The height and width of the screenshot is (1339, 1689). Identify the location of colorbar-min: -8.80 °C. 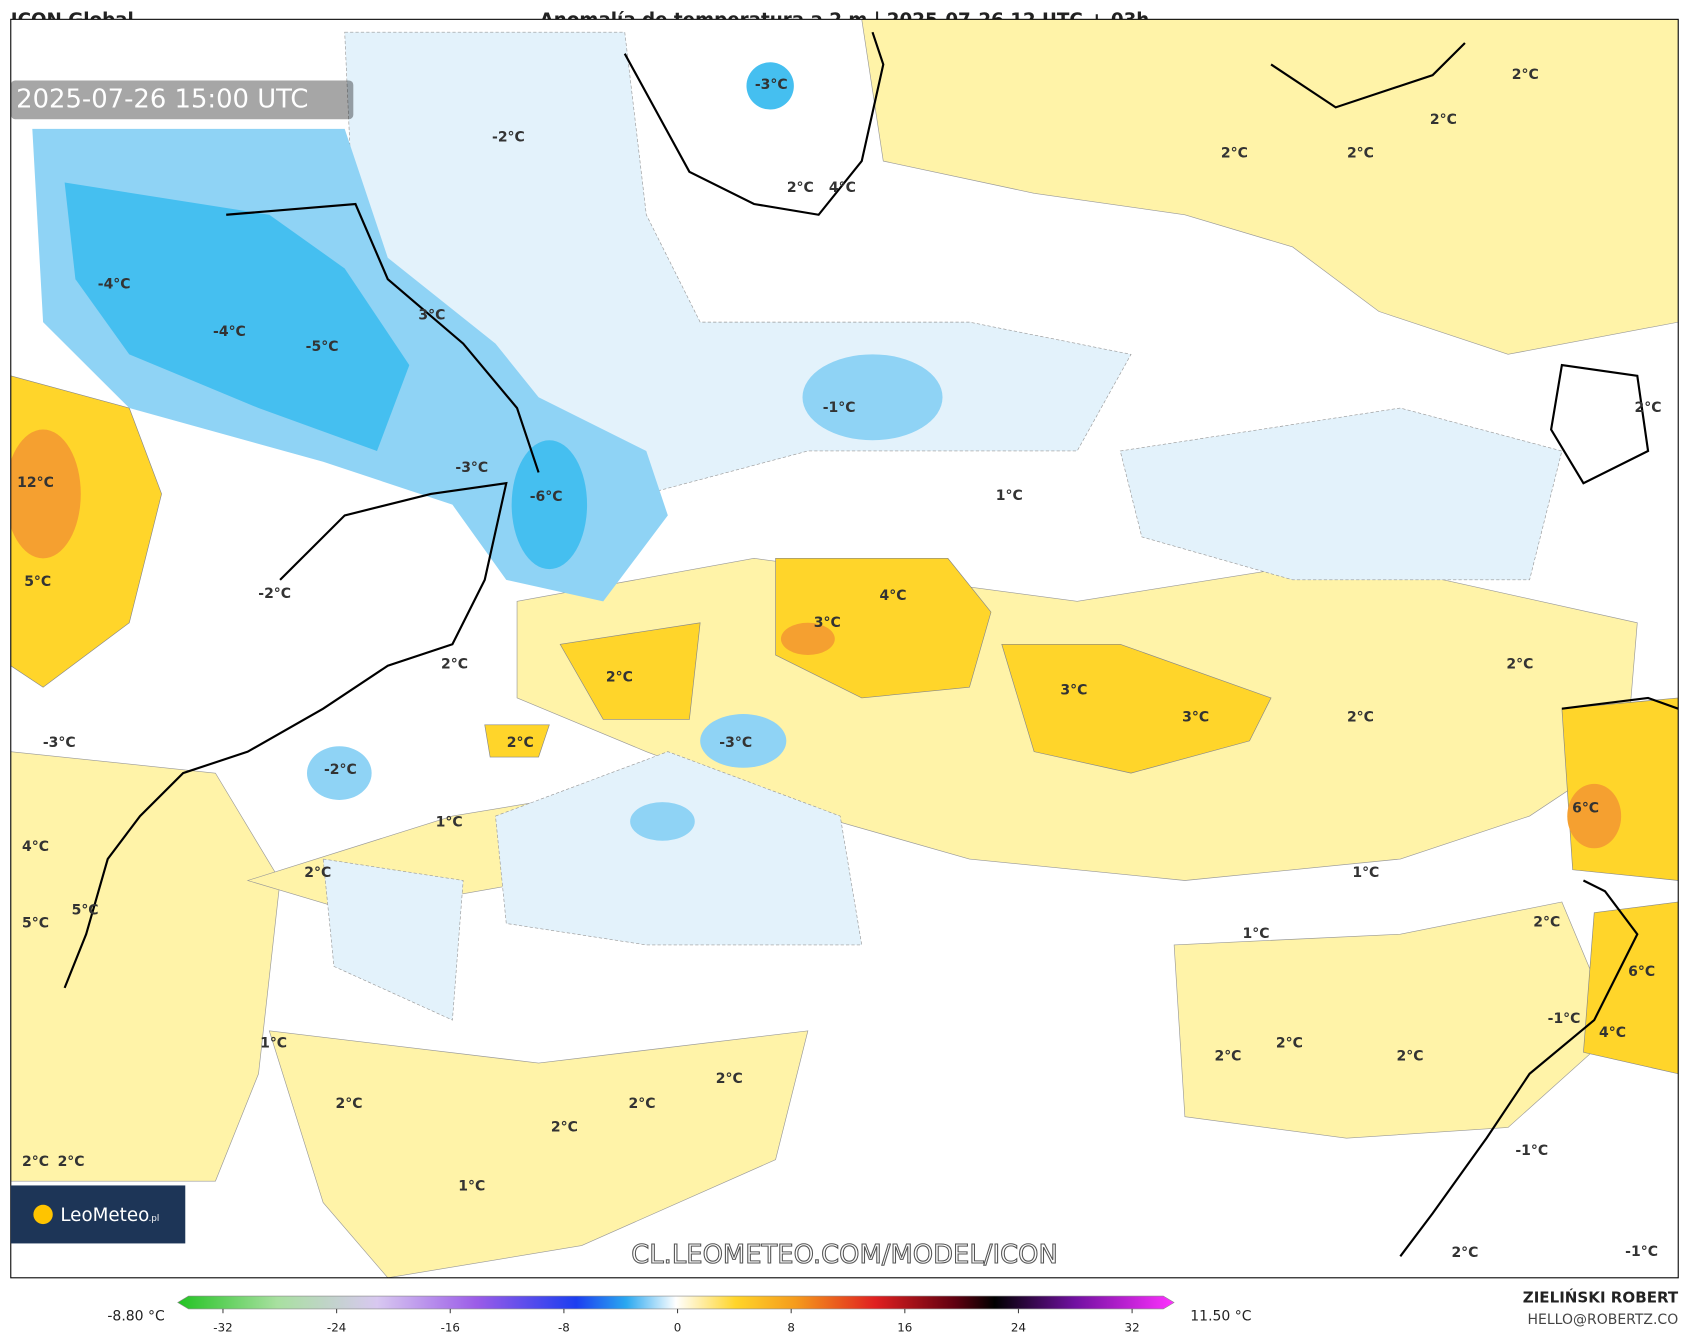
(135, 1317).